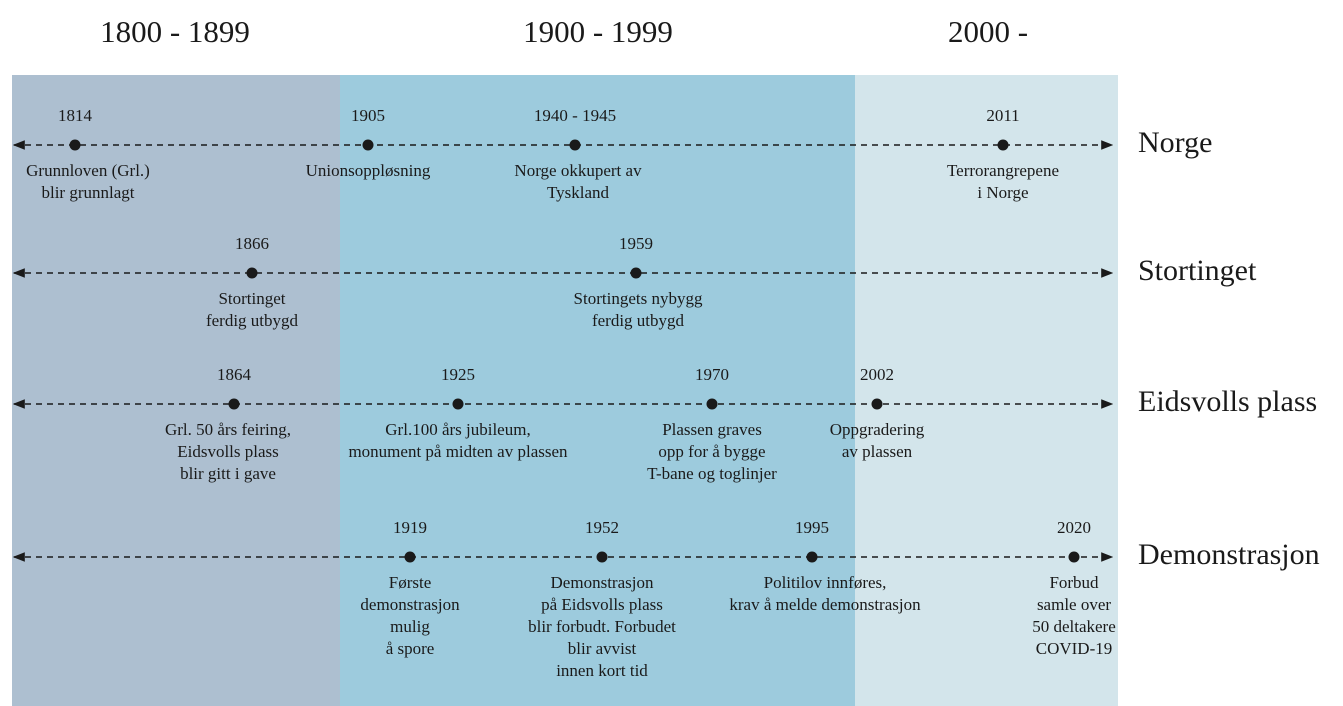  What do you see at coordinates (1074, 626) in the screenshot?
I see `event-label: 50 deltakere` at bounding box center [1074, 626].